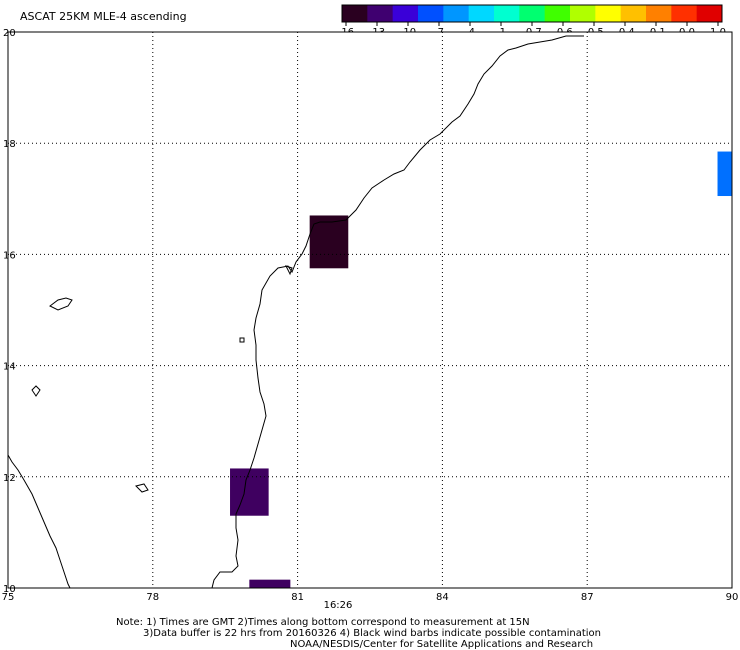 The image size is (740, 650). What do you see at coordinates (152, 597) in the screenshot?
I see `lon-tick-label: 78` at bounding box center [152, 597].